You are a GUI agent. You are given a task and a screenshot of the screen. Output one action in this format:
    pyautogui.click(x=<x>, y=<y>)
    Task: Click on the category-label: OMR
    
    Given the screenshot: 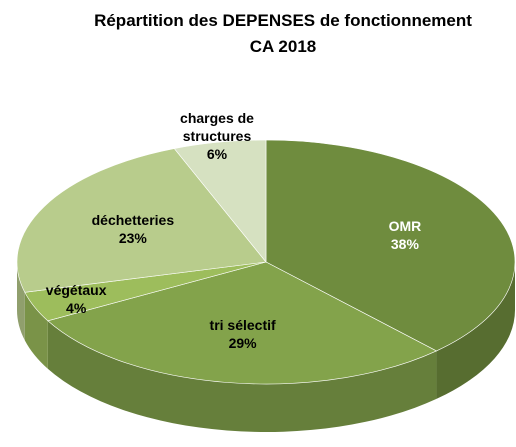 What is the action you would take?
    pyautogui.click(x=405, y=226)
    